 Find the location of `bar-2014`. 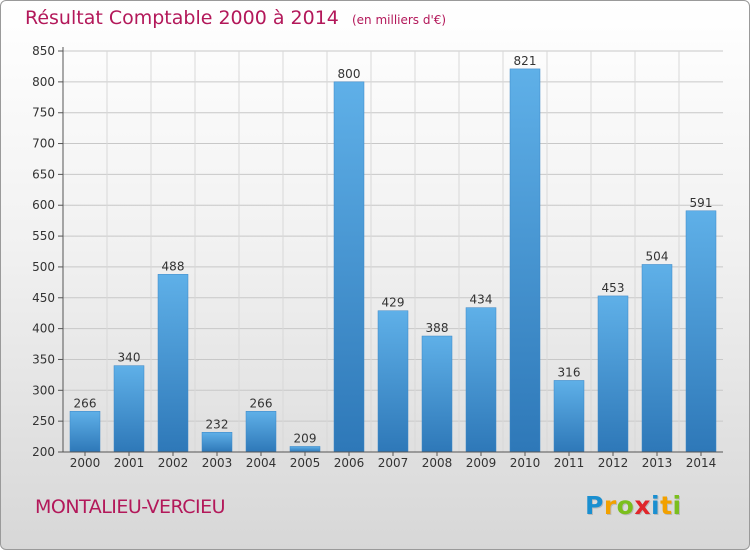

bar-2014 is located at coordinates (701, 331).